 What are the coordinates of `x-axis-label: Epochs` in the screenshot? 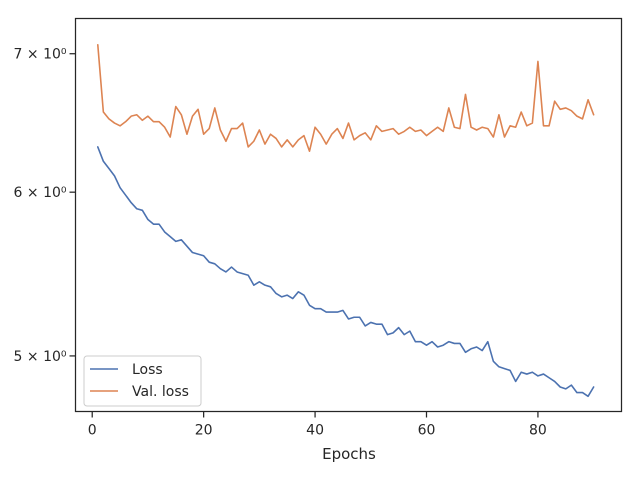 It's located at (349, 454).